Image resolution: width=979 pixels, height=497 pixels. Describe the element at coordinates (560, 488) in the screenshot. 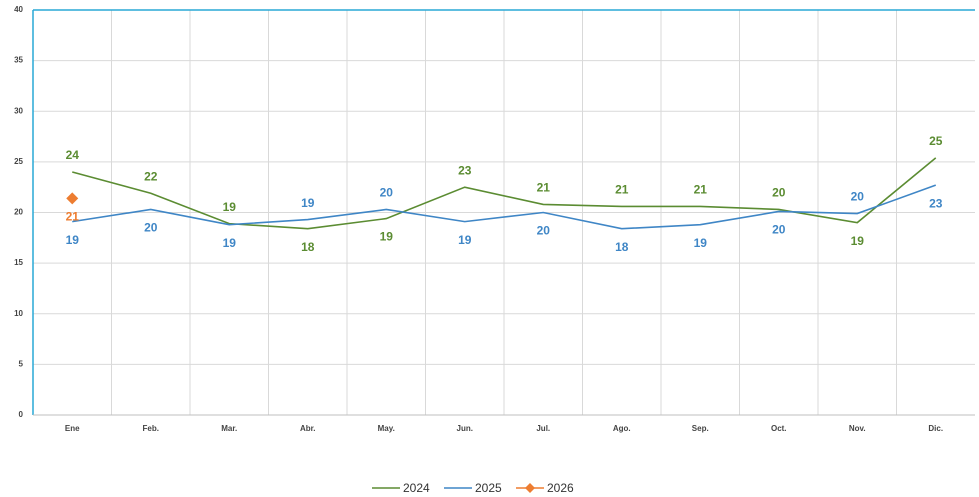

I see `legend-label: 2026` at that location.